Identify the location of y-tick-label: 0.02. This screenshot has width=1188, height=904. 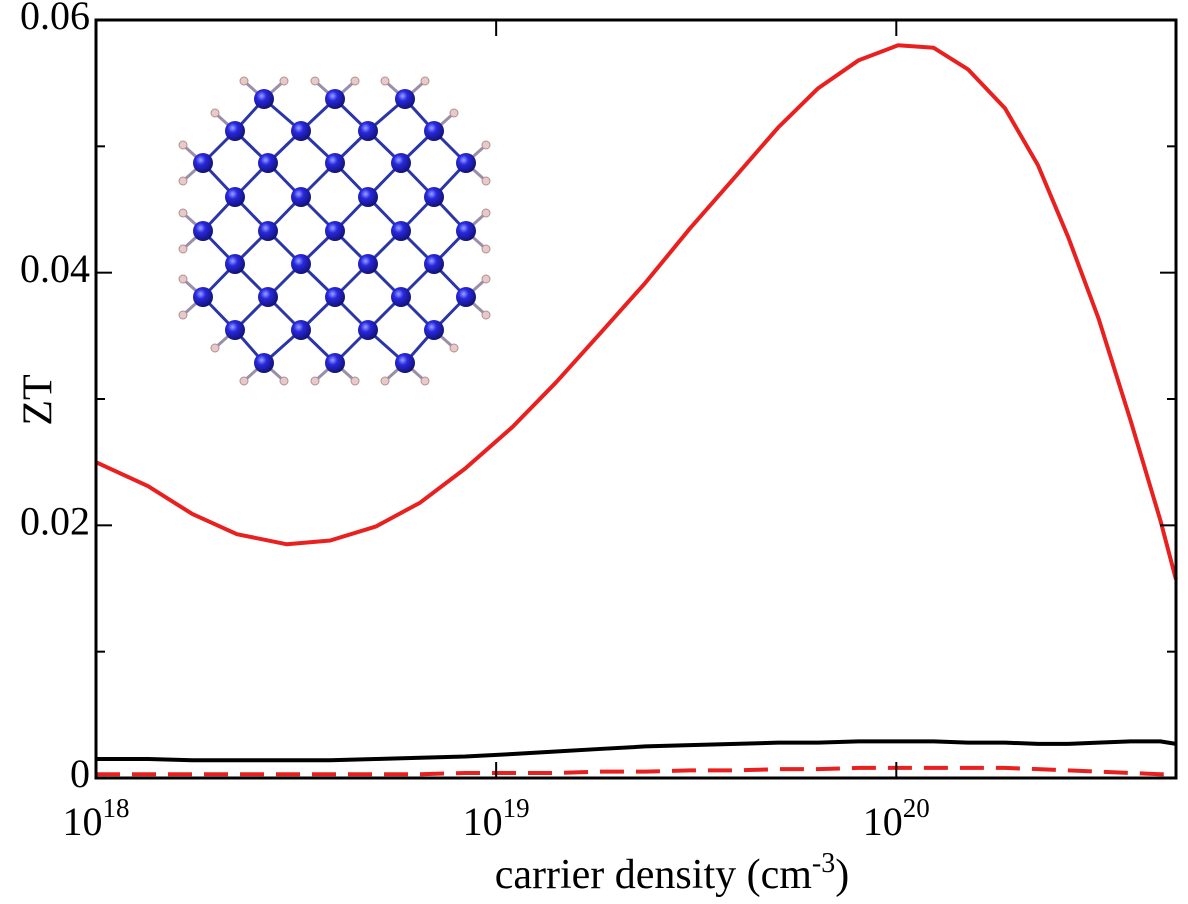
(55, 521).